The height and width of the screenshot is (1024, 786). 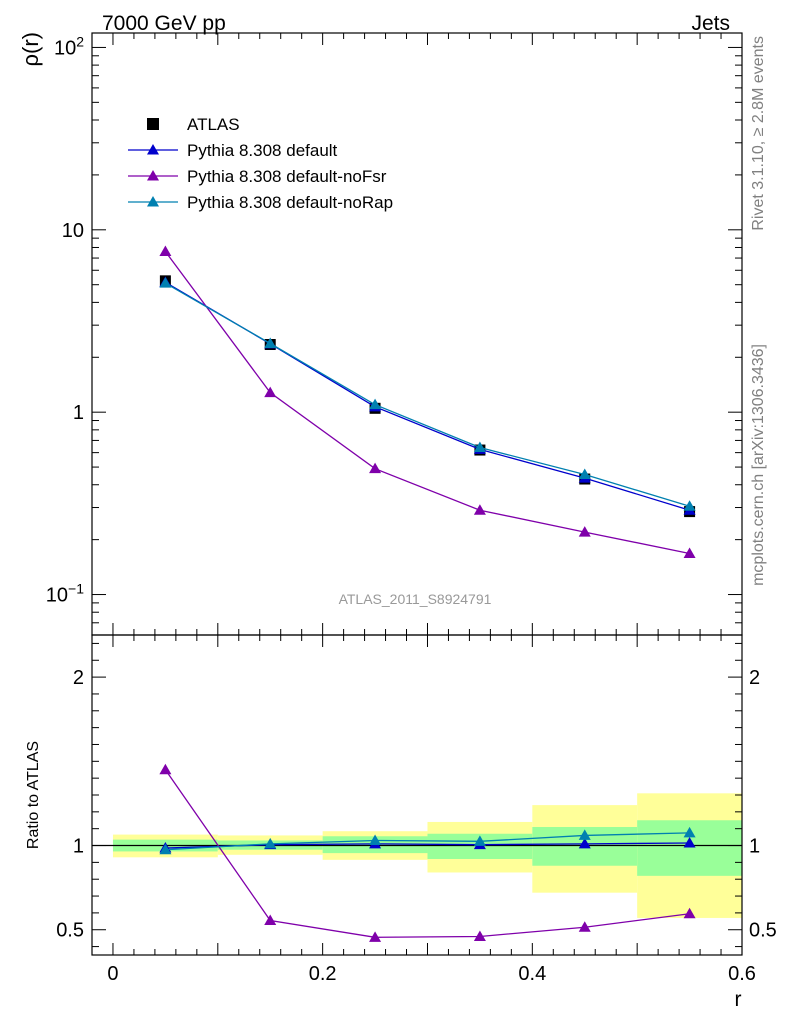 What do you see at coordinates (70, 931) in the screenshot?
I see `ratio-y-tick-label-left: 0.5` at bounding box center [70, 931].